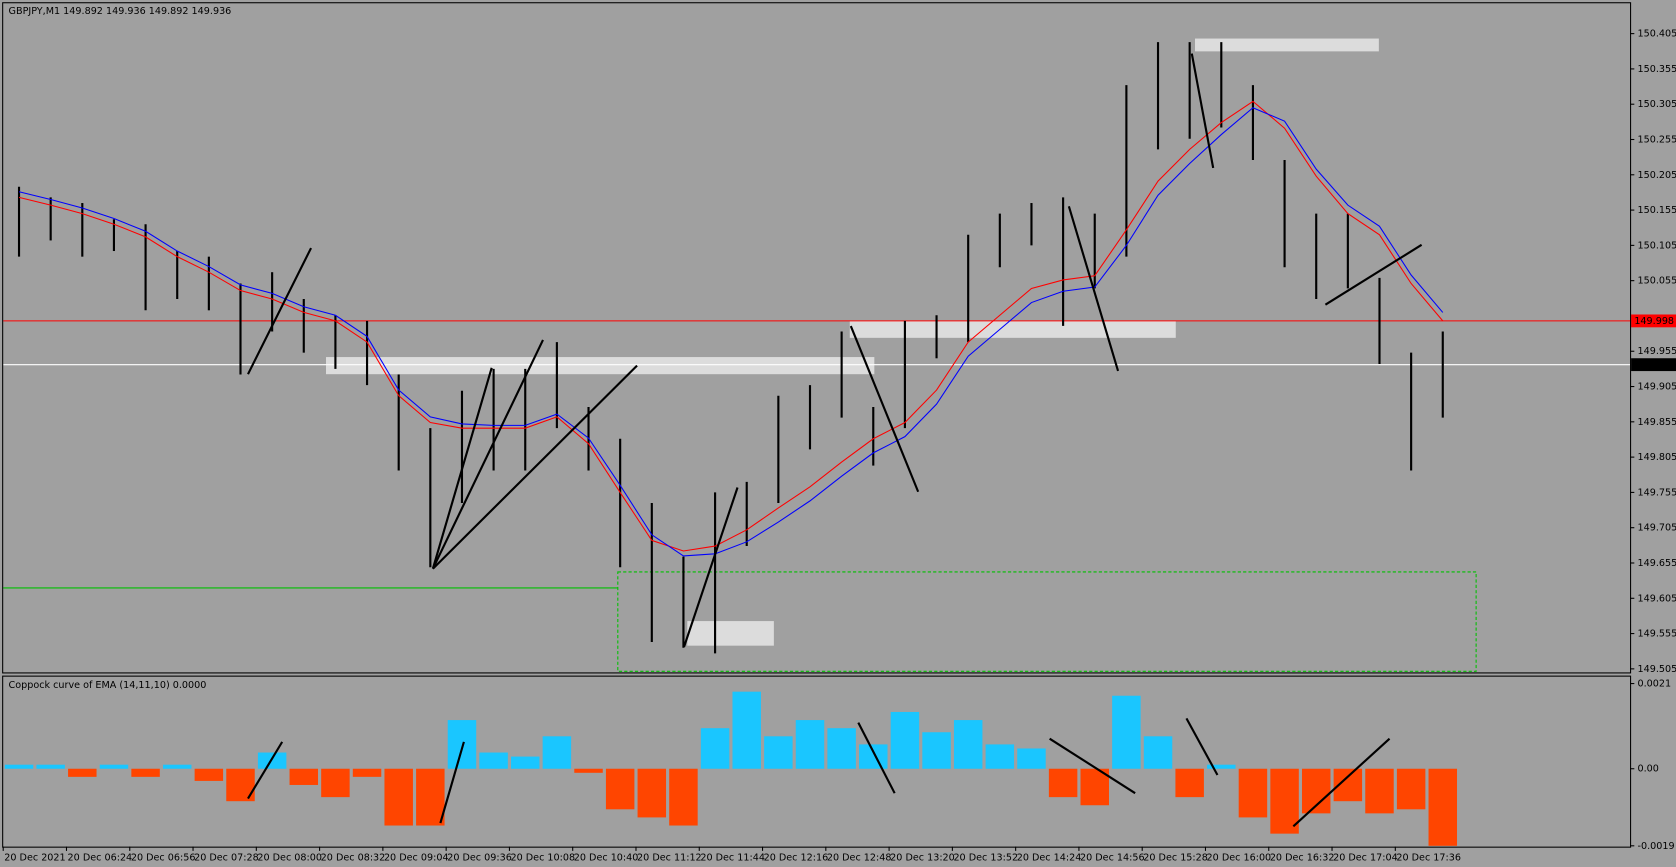 The height and width of the screenshot is (867, 1676). Describe the element at coordinates (859, 857) in the screenshot. I see `x-tick-label: 20 Dec 12:48` at that location.